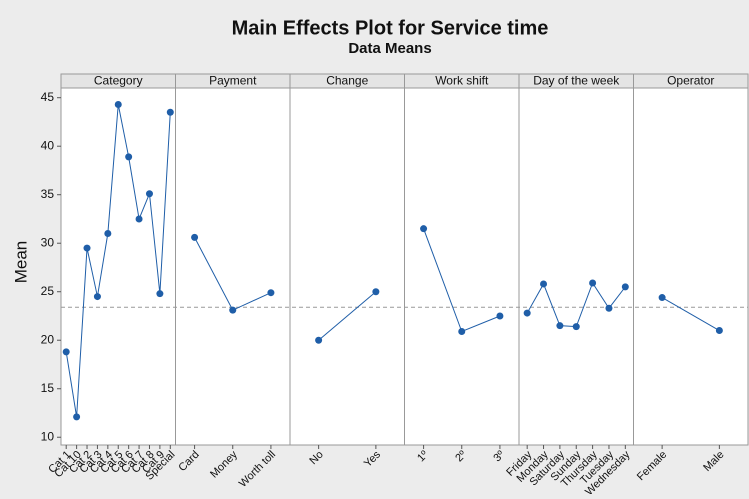 The width and height of the screenshot is (749, 499). I want to click on chart-title: Main Effects Plot for Service time, so click(390, 28).